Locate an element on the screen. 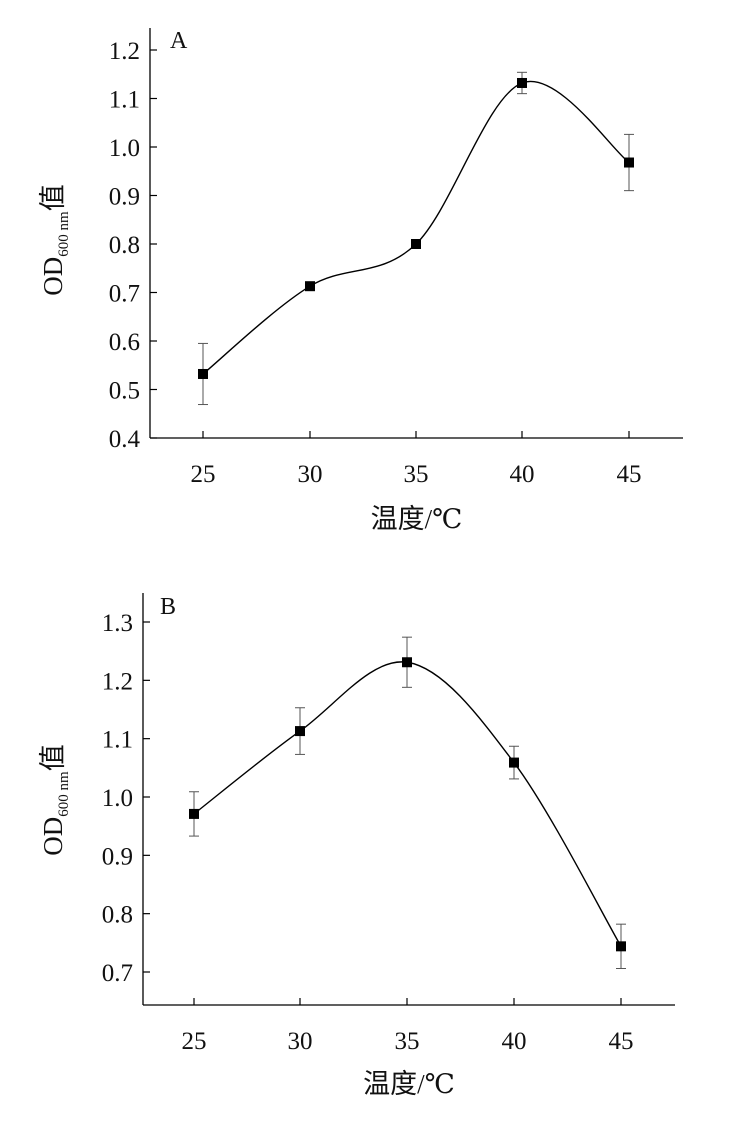 This screenshot has width=737, height=1126. panel-label: B is located at coordinates (168, 607).